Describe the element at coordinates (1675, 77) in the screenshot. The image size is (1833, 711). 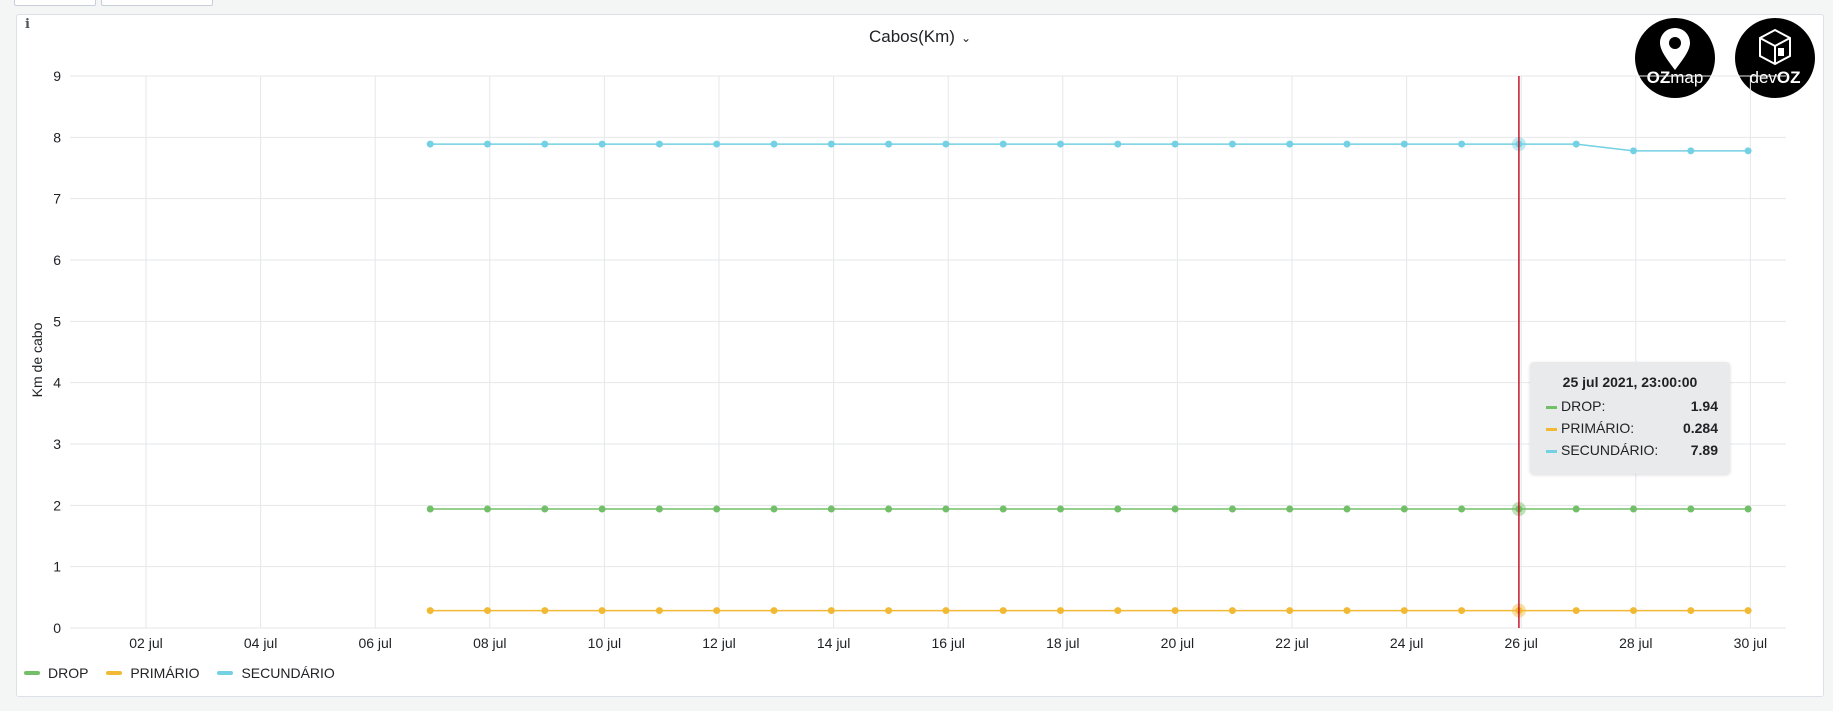
I see `ozmap-logo-text: OZmap` at that location.